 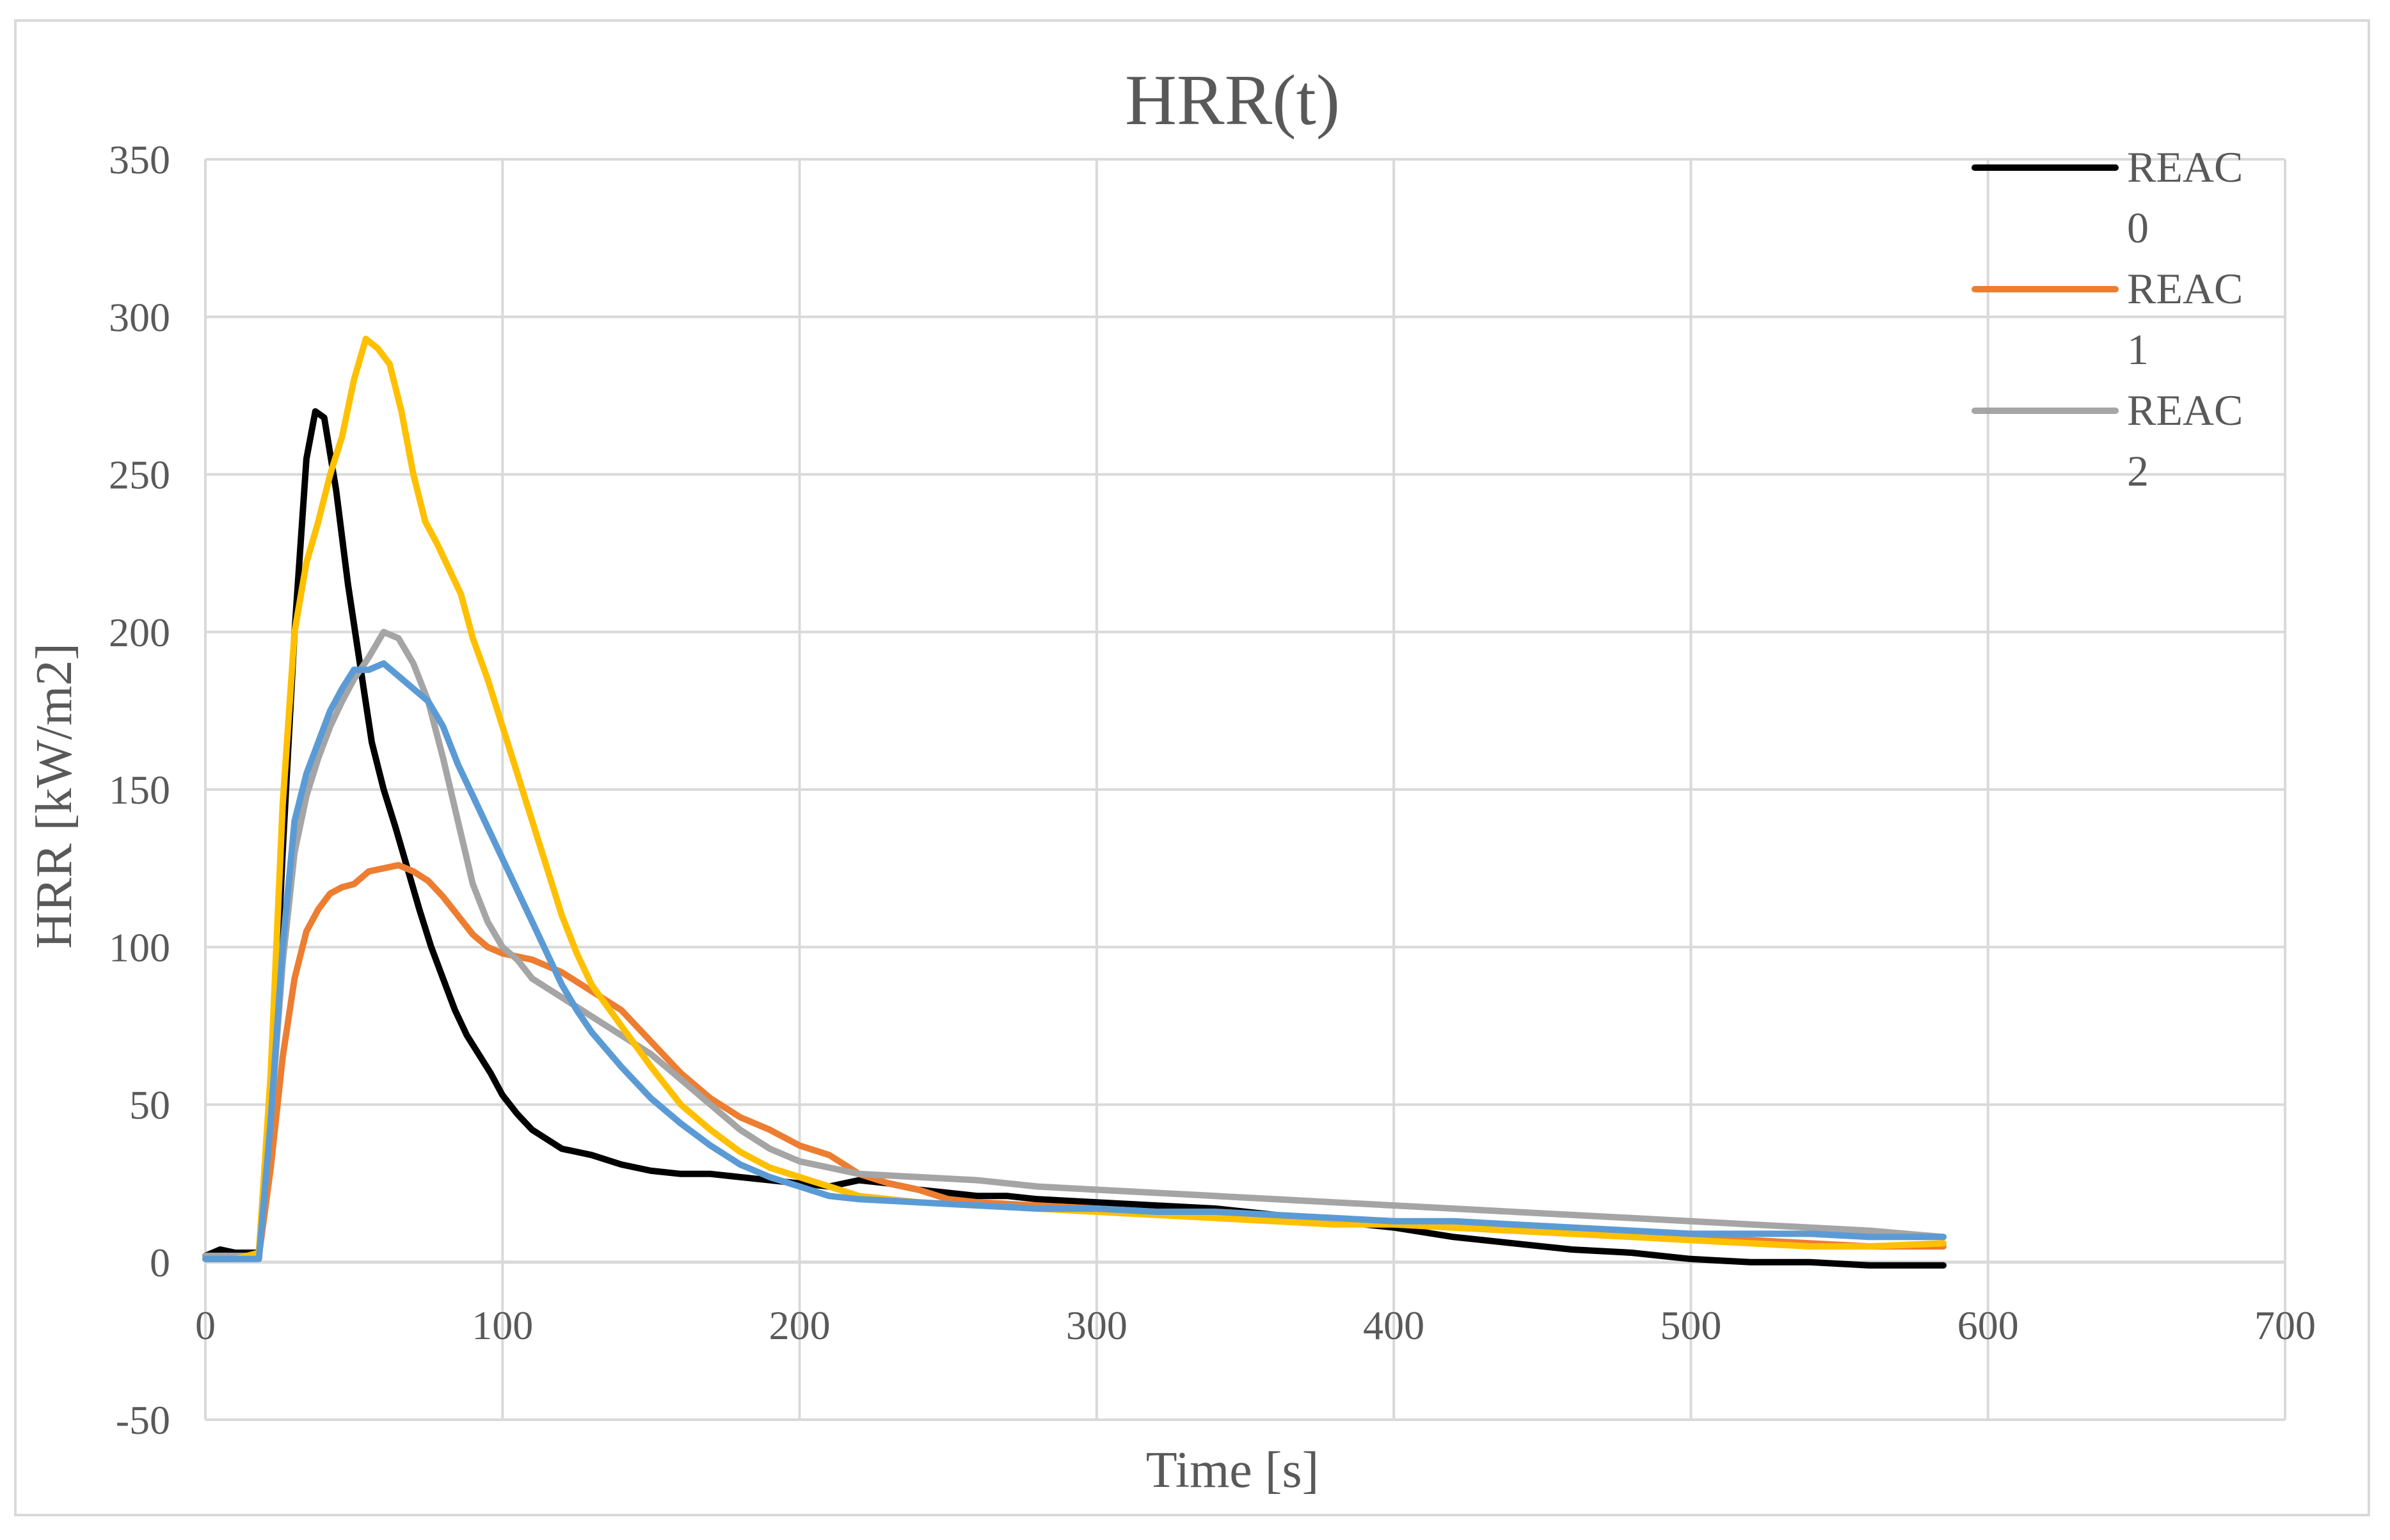 I want to click on legend-item-0: REAC 0, so click(x=2107, y=197).